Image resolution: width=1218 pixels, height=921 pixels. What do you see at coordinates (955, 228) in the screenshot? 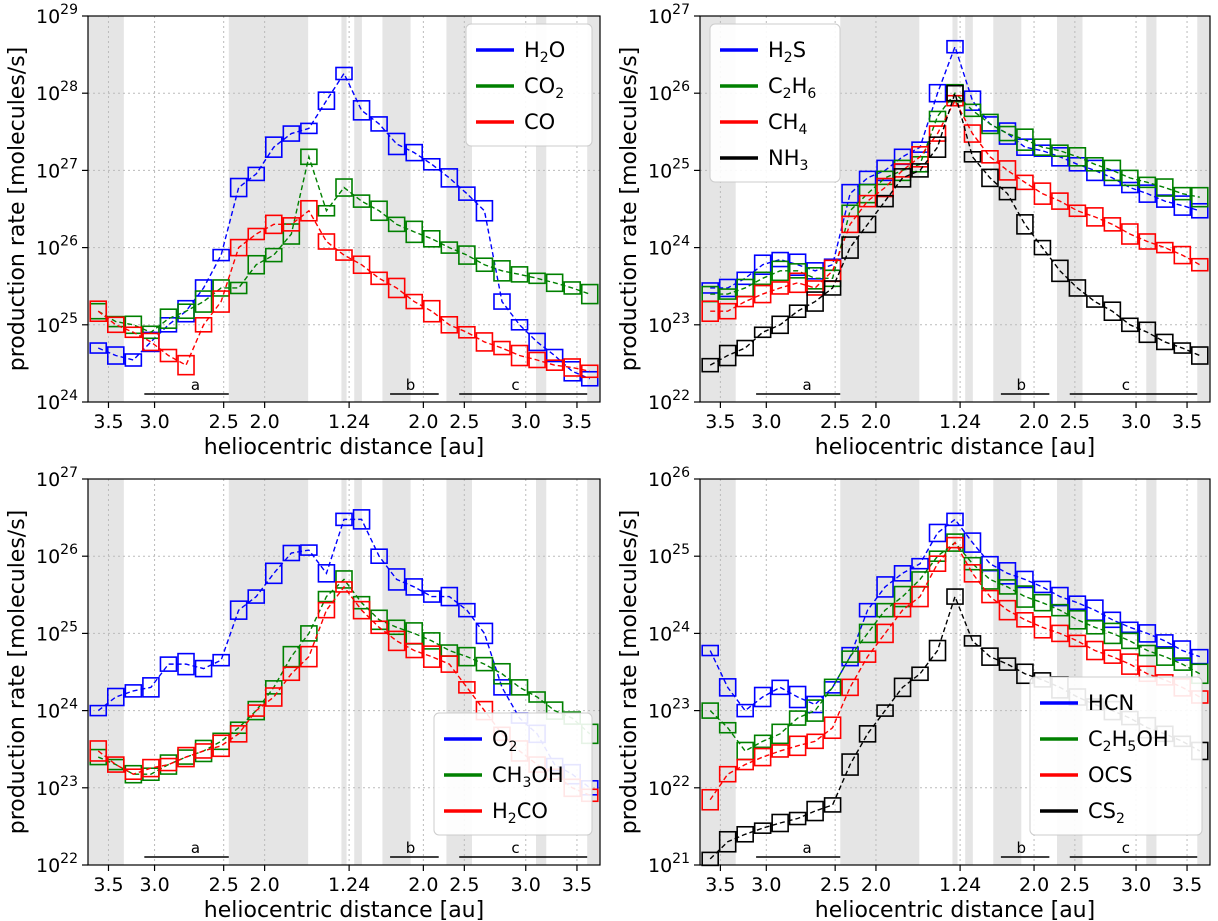
I see `trend-line` at bounding box center [955, 228].